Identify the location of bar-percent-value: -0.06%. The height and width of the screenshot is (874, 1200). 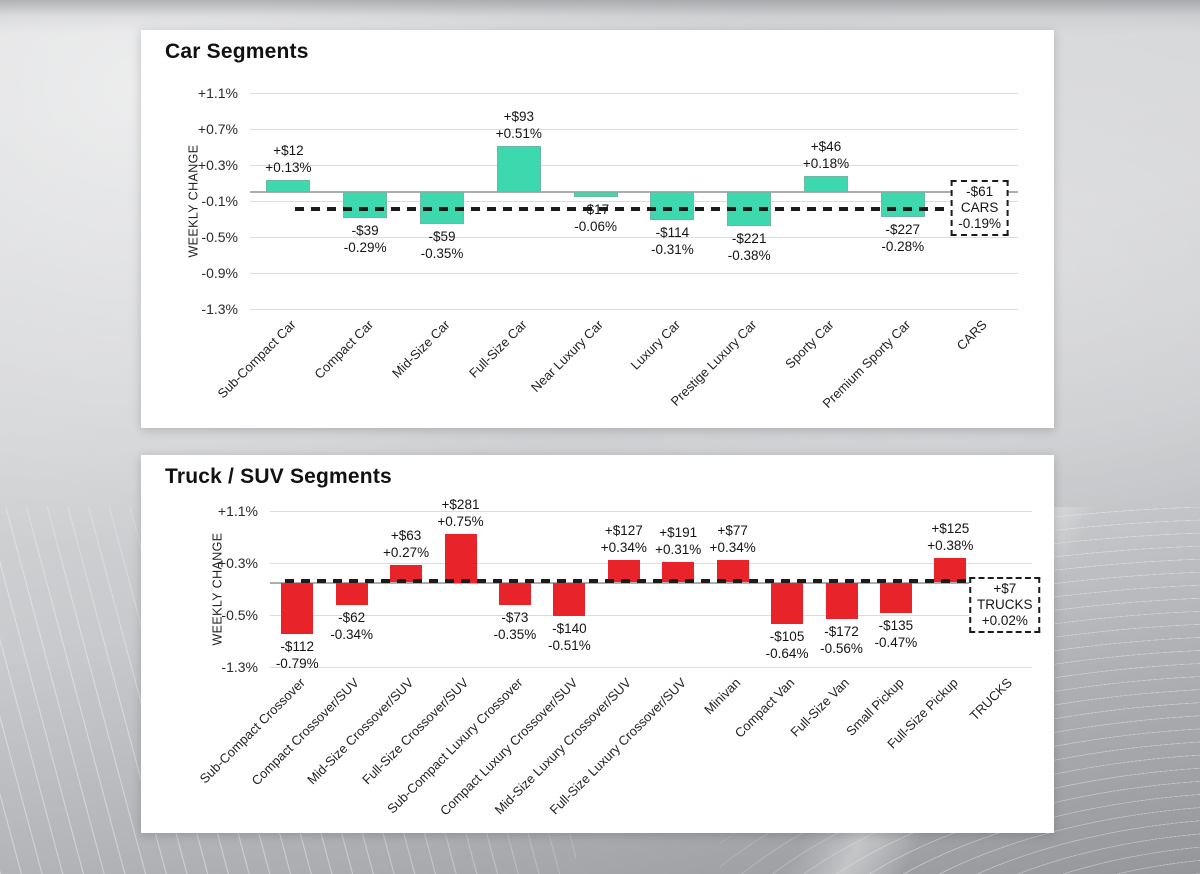
(595, 227).